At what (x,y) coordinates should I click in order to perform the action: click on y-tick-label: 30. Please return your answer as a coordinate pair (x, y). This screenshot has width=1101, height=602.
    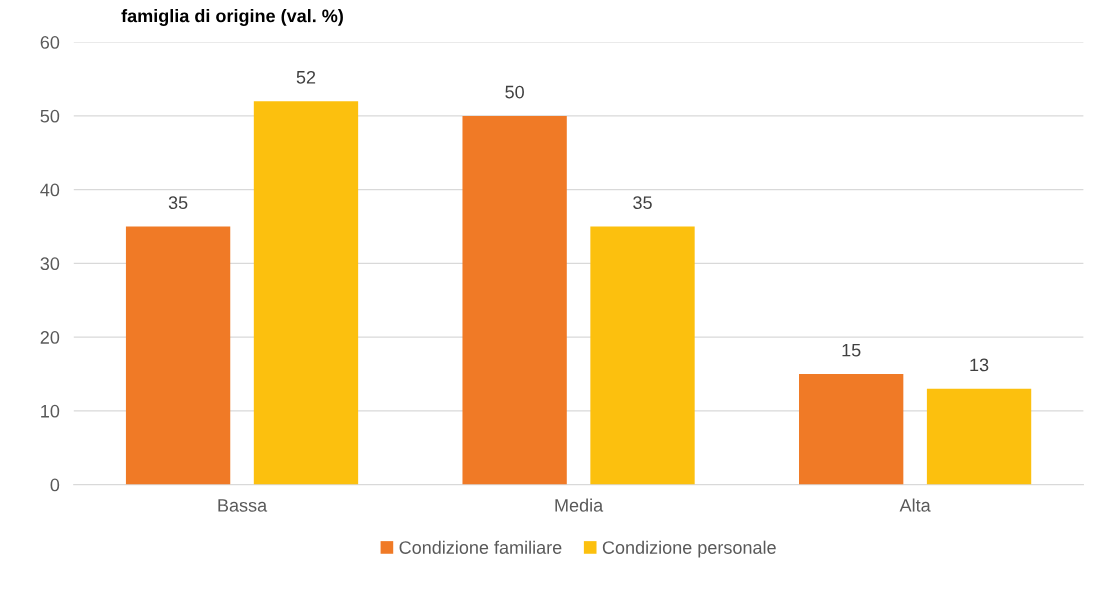
    Looking at the image, I should click on (50, 264).